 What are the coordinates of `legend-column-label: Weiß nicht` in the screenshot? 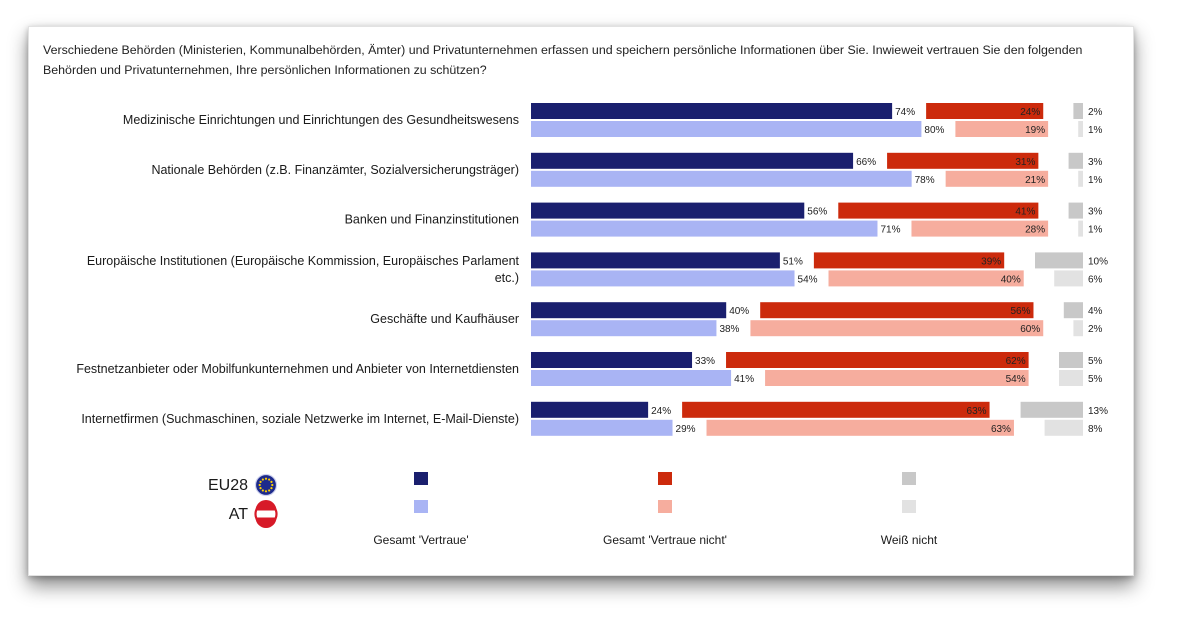 It's located at (909, 540).